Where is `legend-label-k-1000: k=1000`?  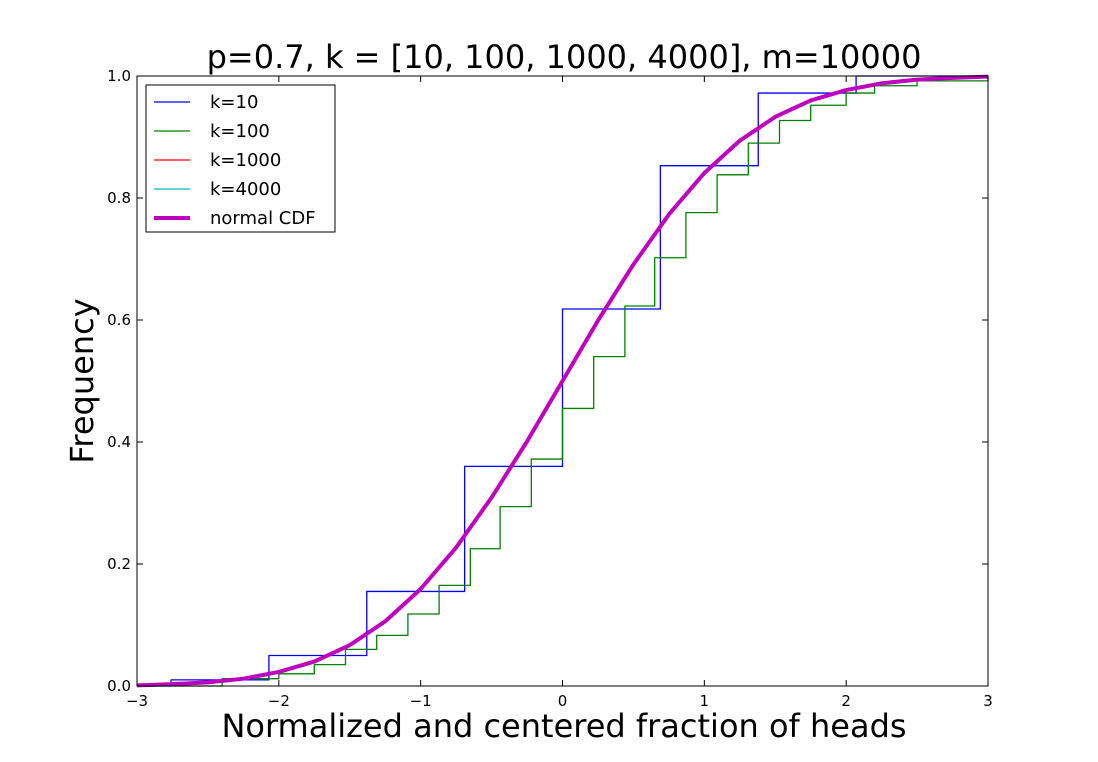 legend-label-k-1000: k=1000 is located at coordinates (245, 160).